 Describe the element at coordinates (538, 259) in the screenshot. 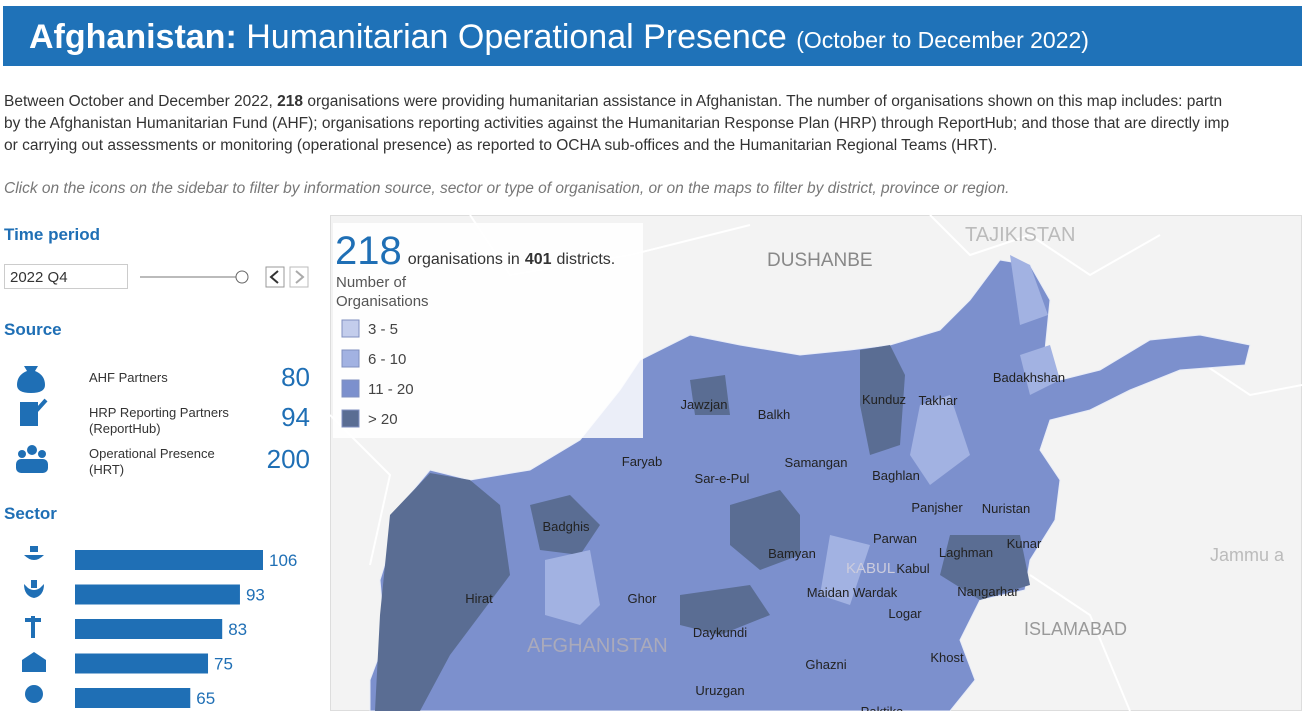

I see `district-count: 401` at that location.